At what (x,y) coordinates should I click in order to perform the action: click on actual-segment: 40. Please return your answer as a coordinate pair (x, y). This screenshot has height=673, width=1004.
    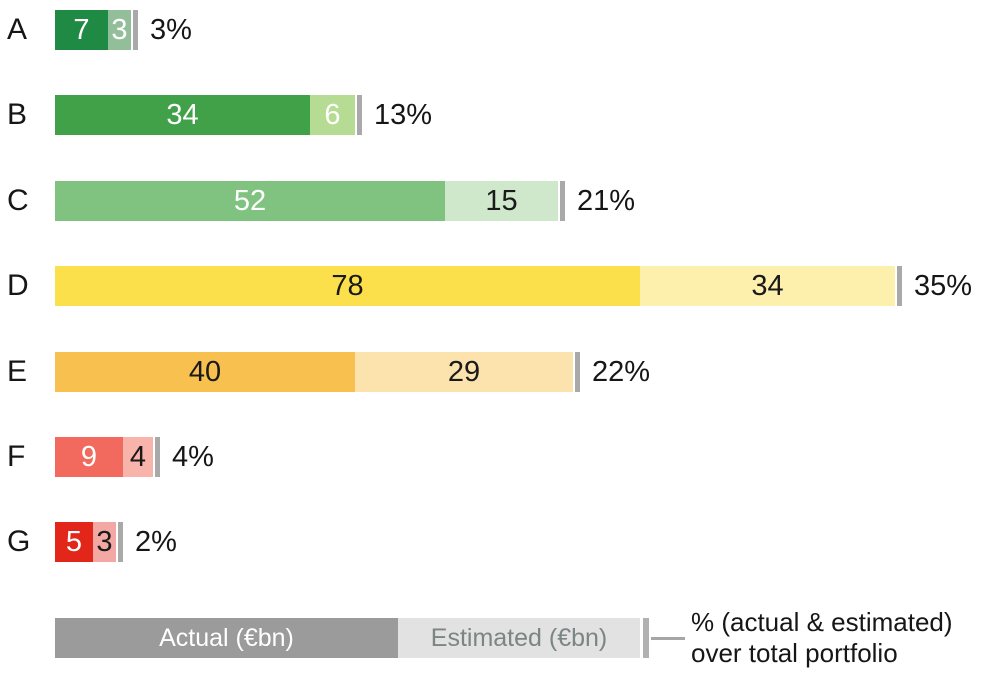
    Looking at the image, I should click on (205, 372).